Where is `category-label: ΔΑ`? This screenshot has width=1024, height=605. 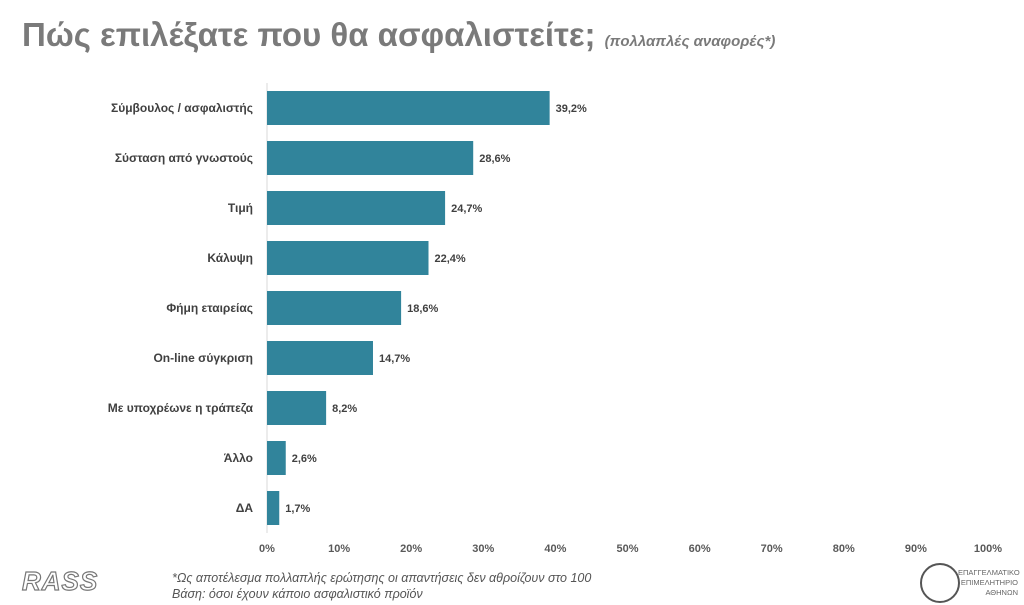
category-label: ΔΑ is located at coordinates (245, 508).